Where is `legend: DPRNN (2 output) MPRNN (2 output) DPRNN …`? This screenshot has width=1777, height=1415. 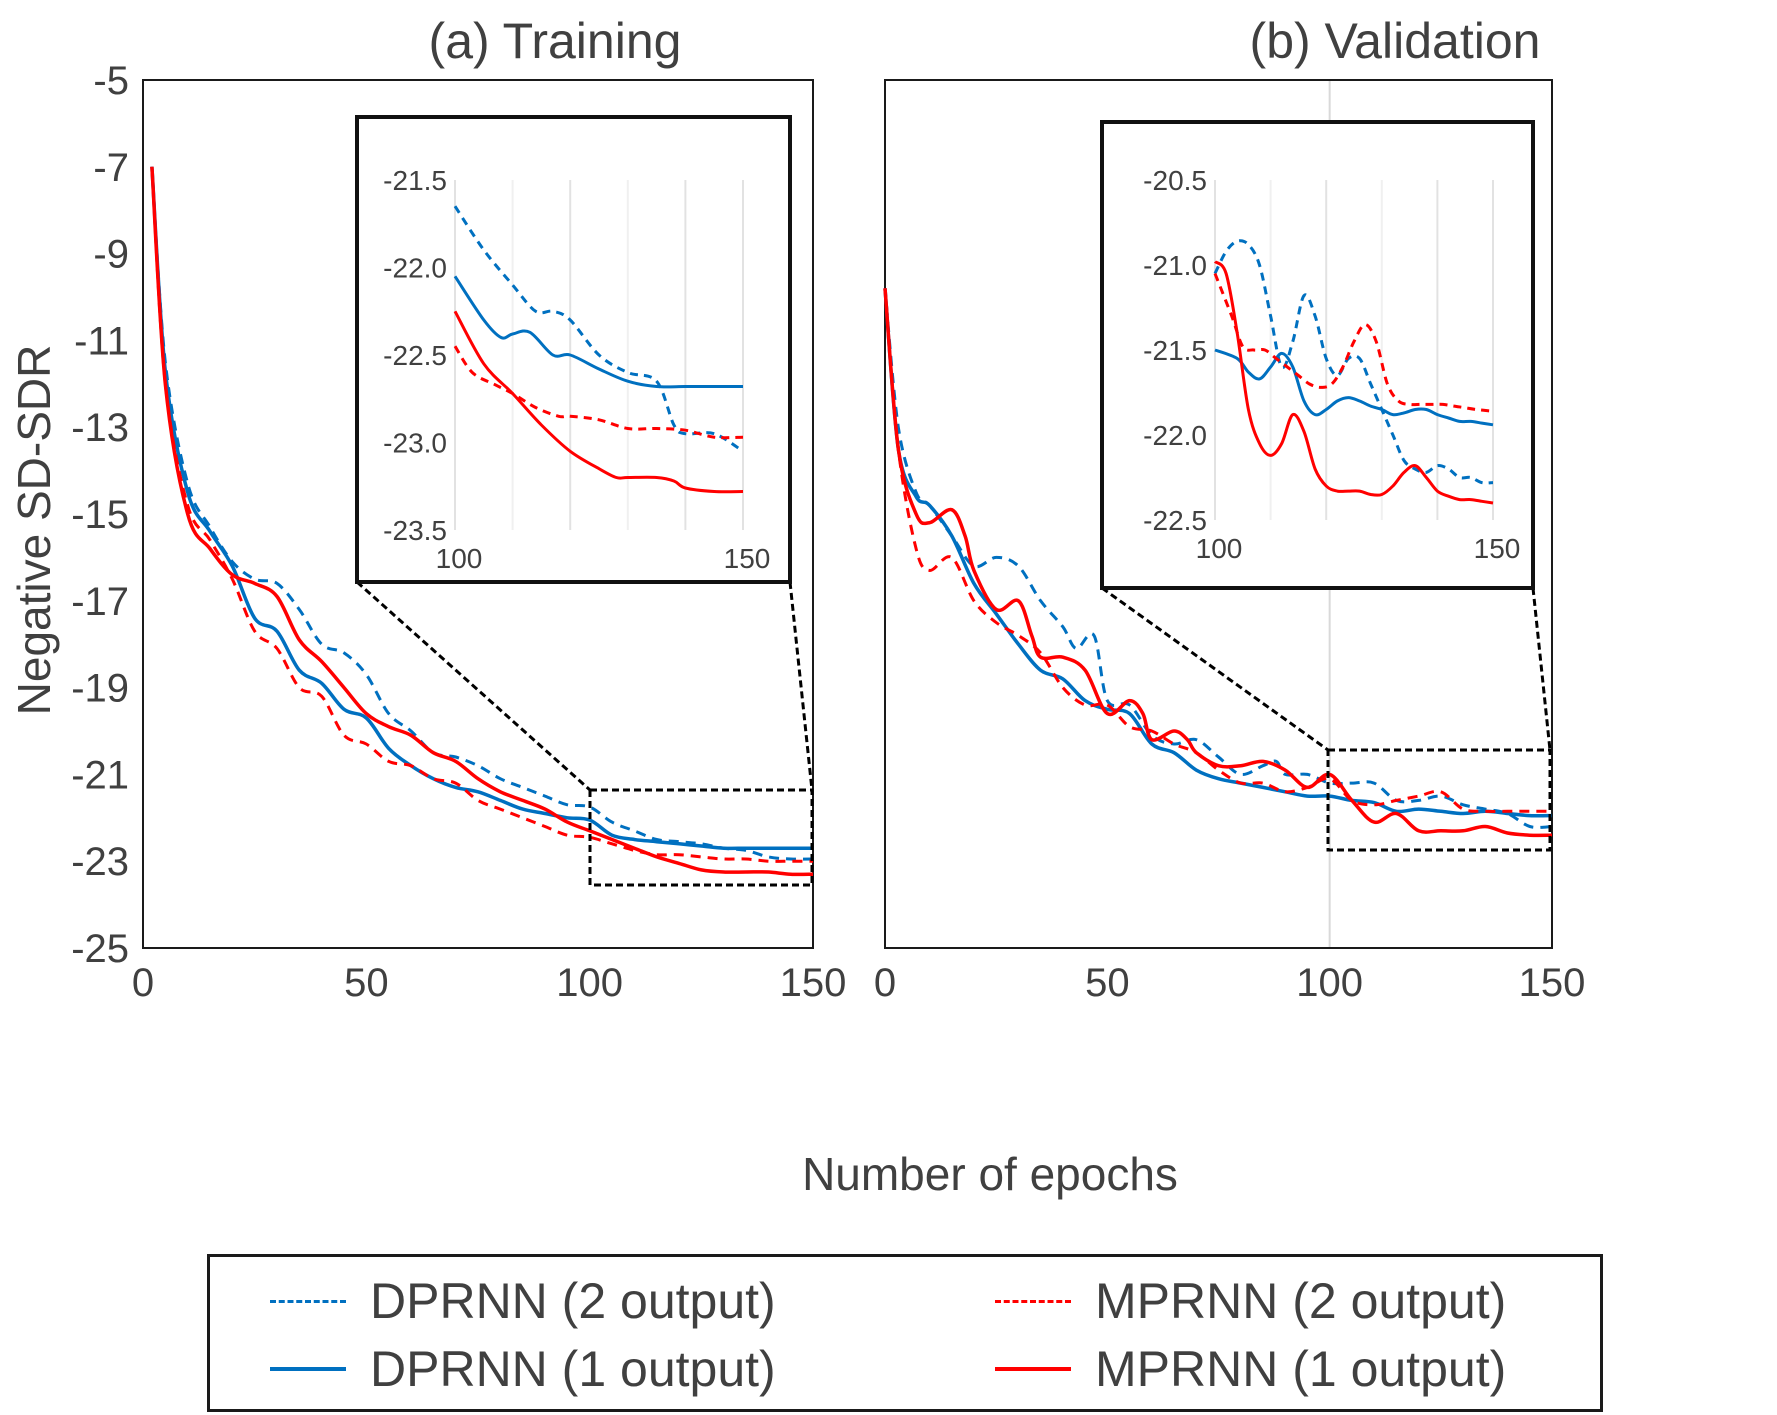
legend: DPRNN (2 output) MPRNN (2 output) DPRNN … is located at coordinates (905, 1333).